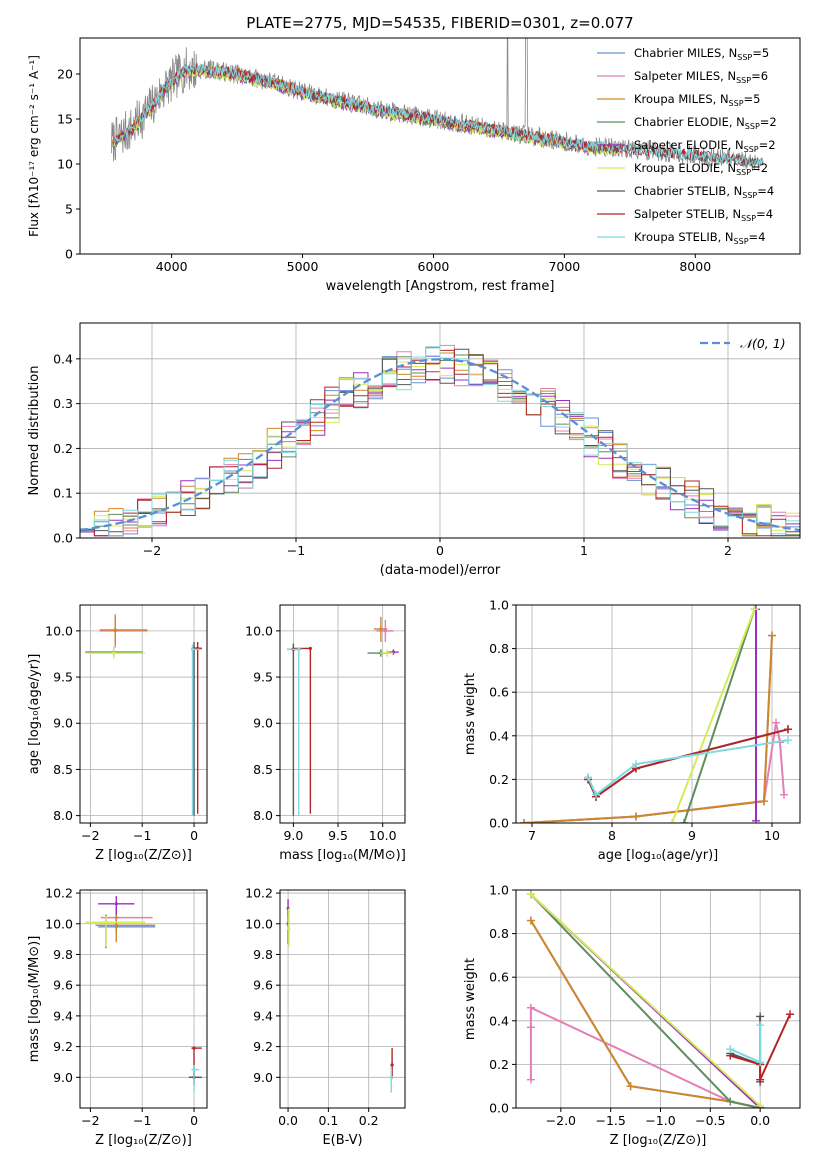  I want to click on legend-label-salpeter-miles: Salpeter MILES, NSSP=6, so click(701, 77).